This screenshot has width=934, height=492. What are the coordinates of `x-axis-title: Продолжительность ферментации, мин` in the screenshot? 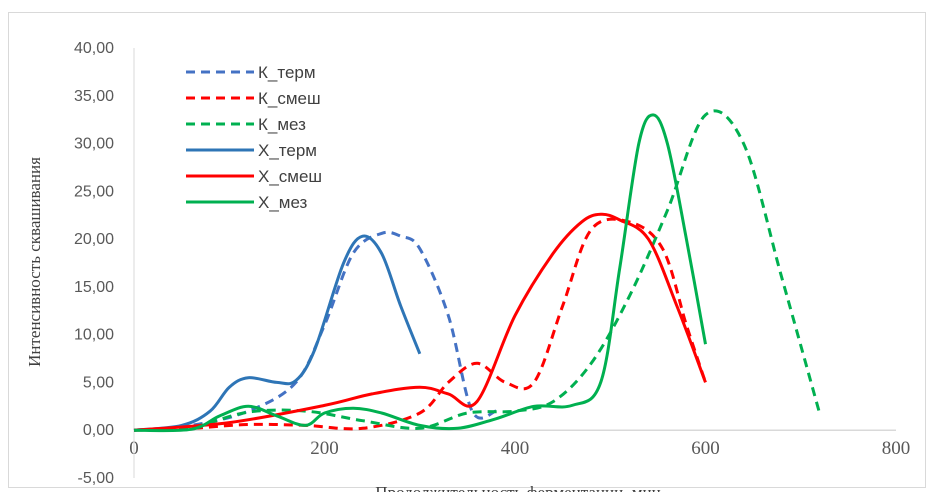 It's located at (517, 487).